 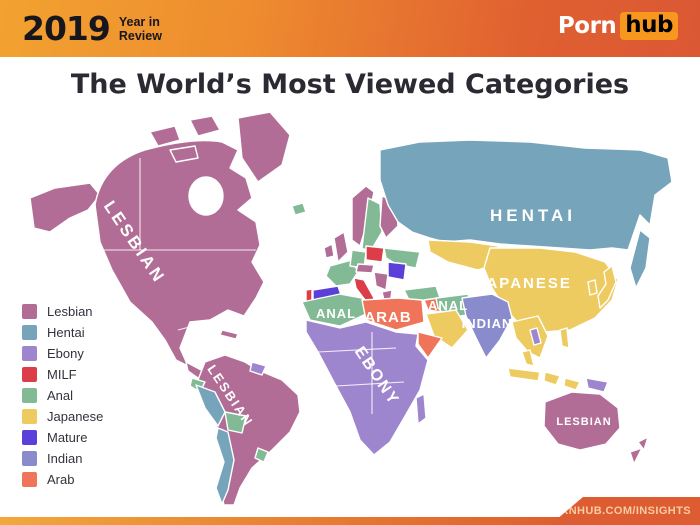 I want to click on region-romania-bulgaria, so click(x=397, y=271).